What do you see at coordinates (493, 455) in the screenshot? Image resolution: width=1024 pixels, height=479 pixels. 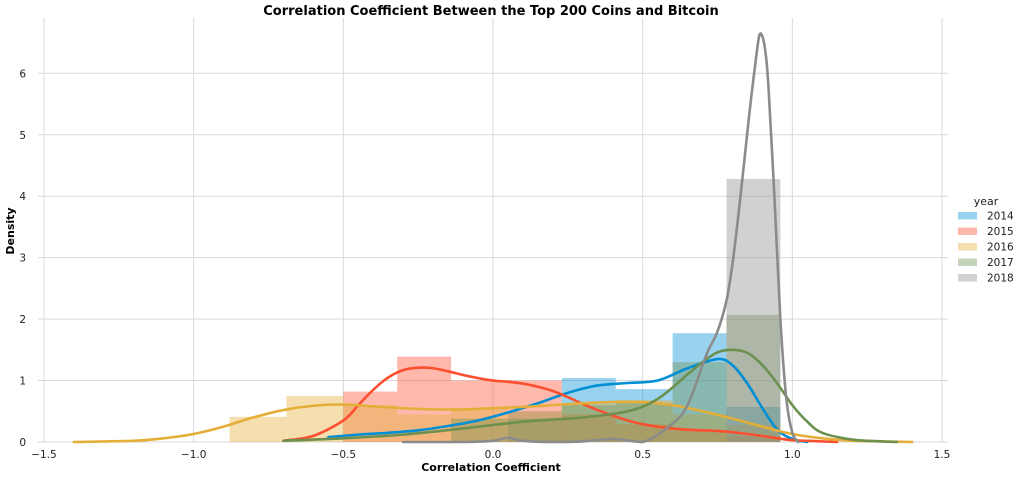 I see `x-tick-label: 0.0` at bounding box center [493, 455].